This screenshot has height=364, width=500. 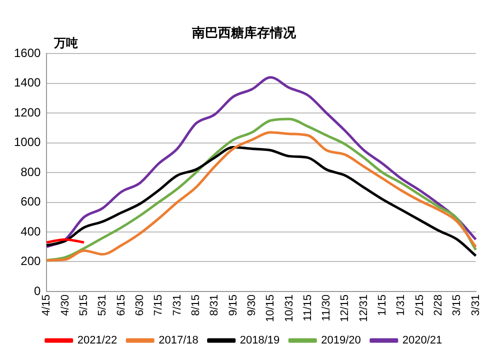 I want to click on x-tick-label: 12/15, so click(x=345, y=308).